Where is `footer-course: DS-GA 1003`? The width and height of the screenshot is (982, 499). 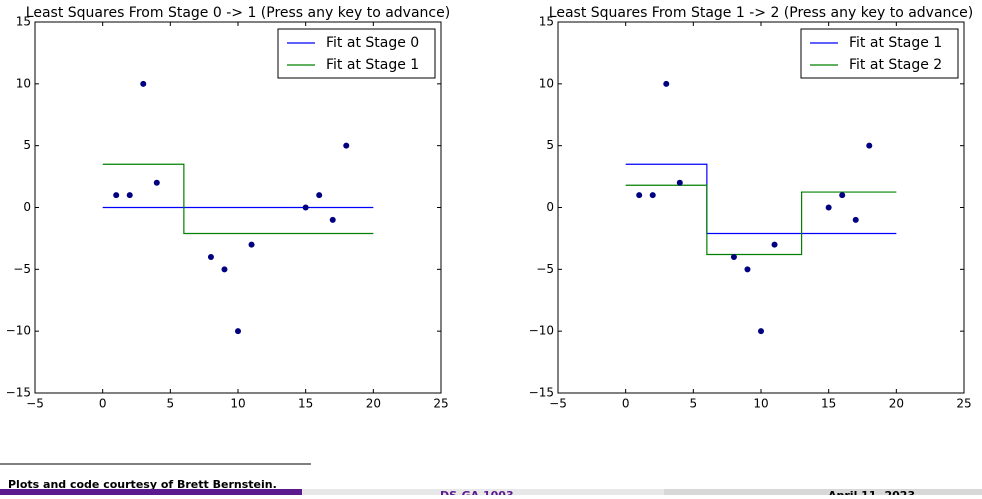 footer-course: DS-GA 1003 is located at coordinates (477, 492).